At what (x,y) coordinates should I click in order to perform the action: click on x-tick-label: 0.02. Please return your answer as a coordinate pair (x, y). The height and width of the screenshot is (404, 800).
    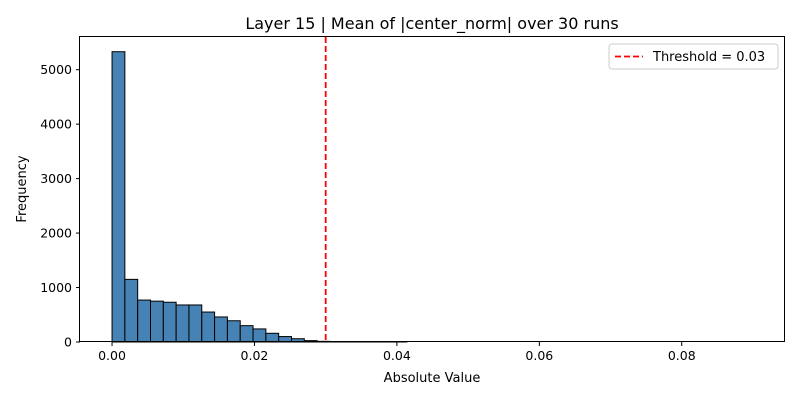
    Looking at the image, I should click on (255, 355).